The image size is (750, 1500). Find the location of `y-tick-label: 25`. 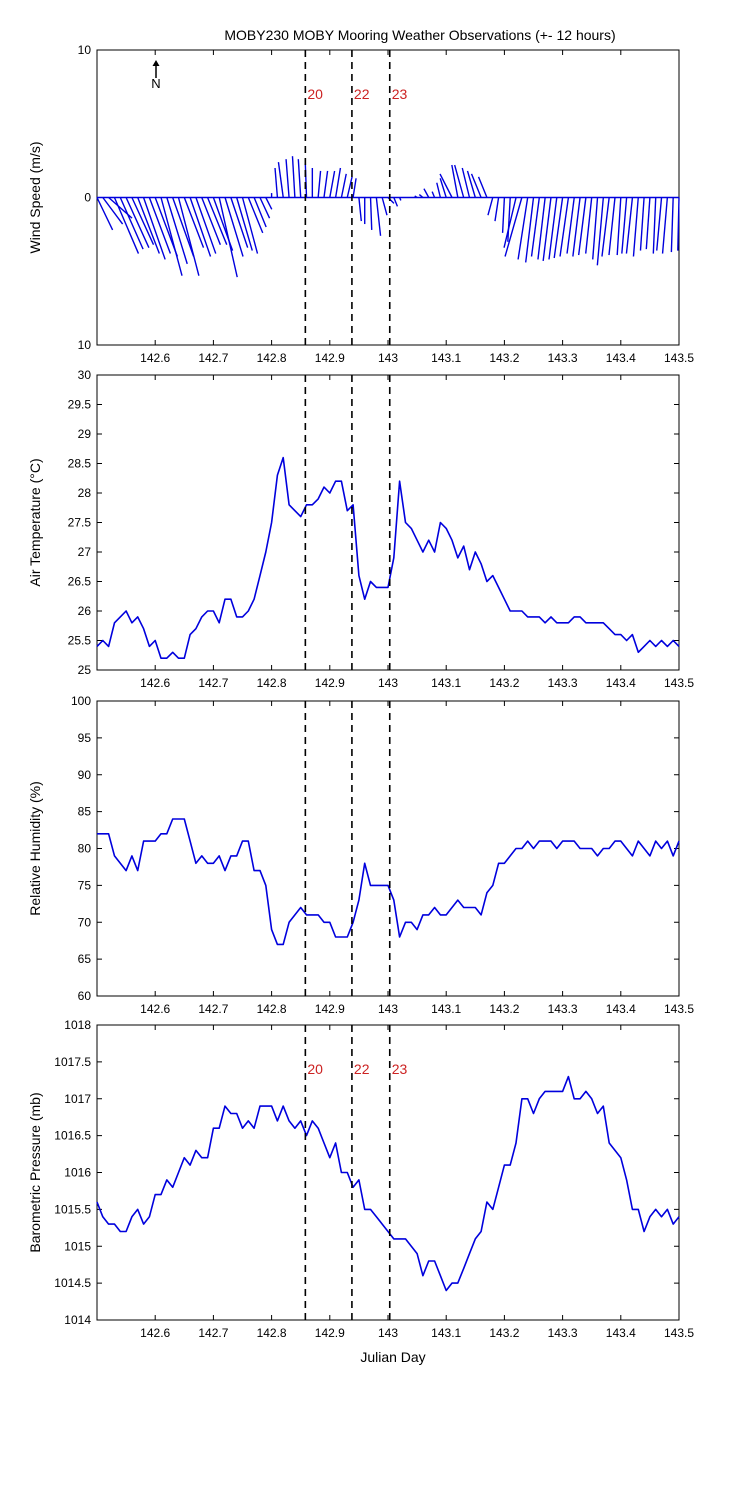

y-tick-label: 25 is located at coordinates (85, 670).